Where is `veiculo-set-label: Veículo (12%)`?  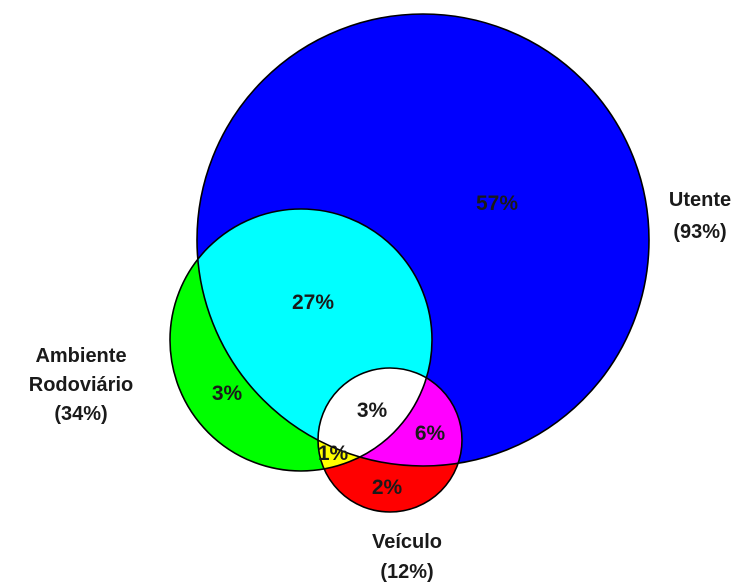 veiculo-set-label: Veículo (12%) is located at coordinates (407, 557).